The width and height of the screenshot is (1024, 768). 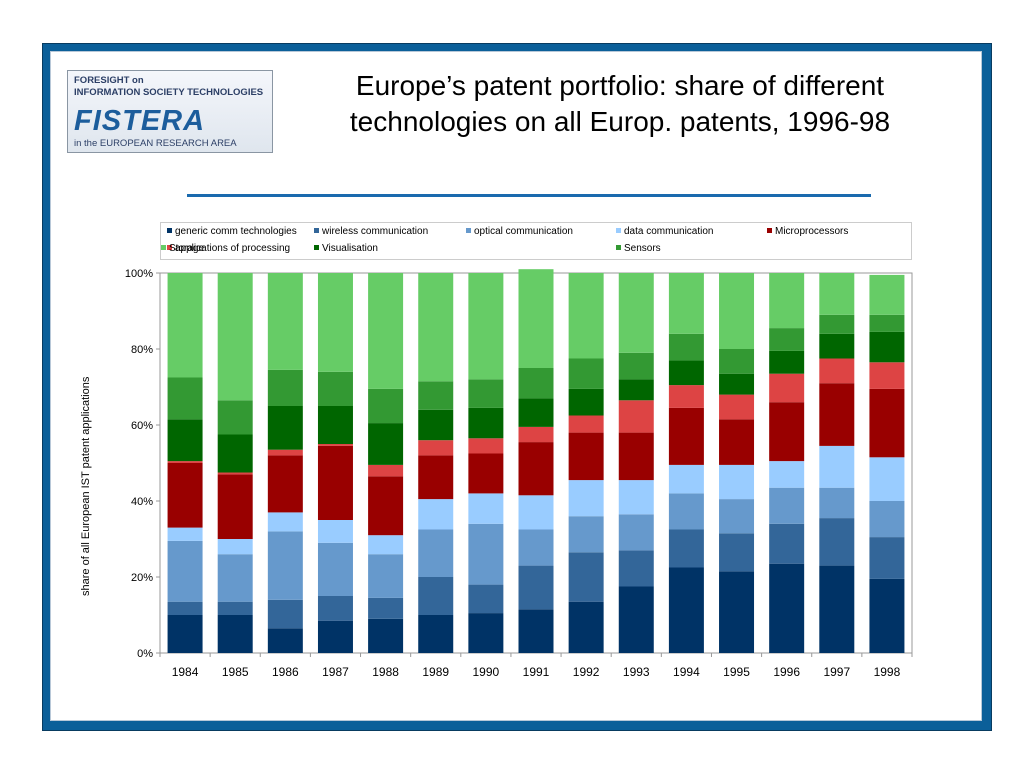 I want to click on y-tick-label: 100%, so click(x=139, y=274).